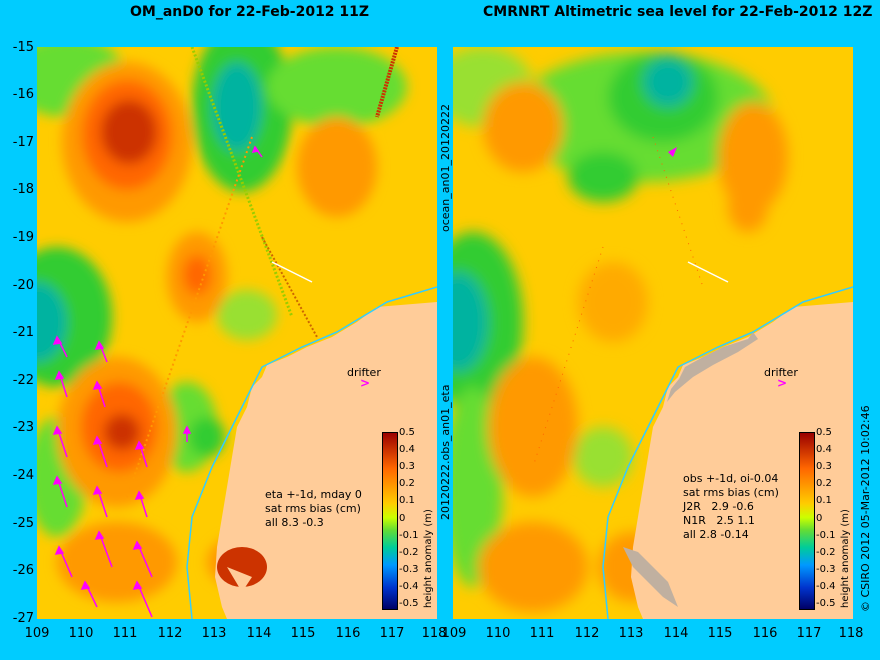 Image resolution: width=880 pixels, height=660 pixels. I want to click on copyright-label: © CSIRO 2012 05-Mar-2012 10:02:46, so click(865, 508).